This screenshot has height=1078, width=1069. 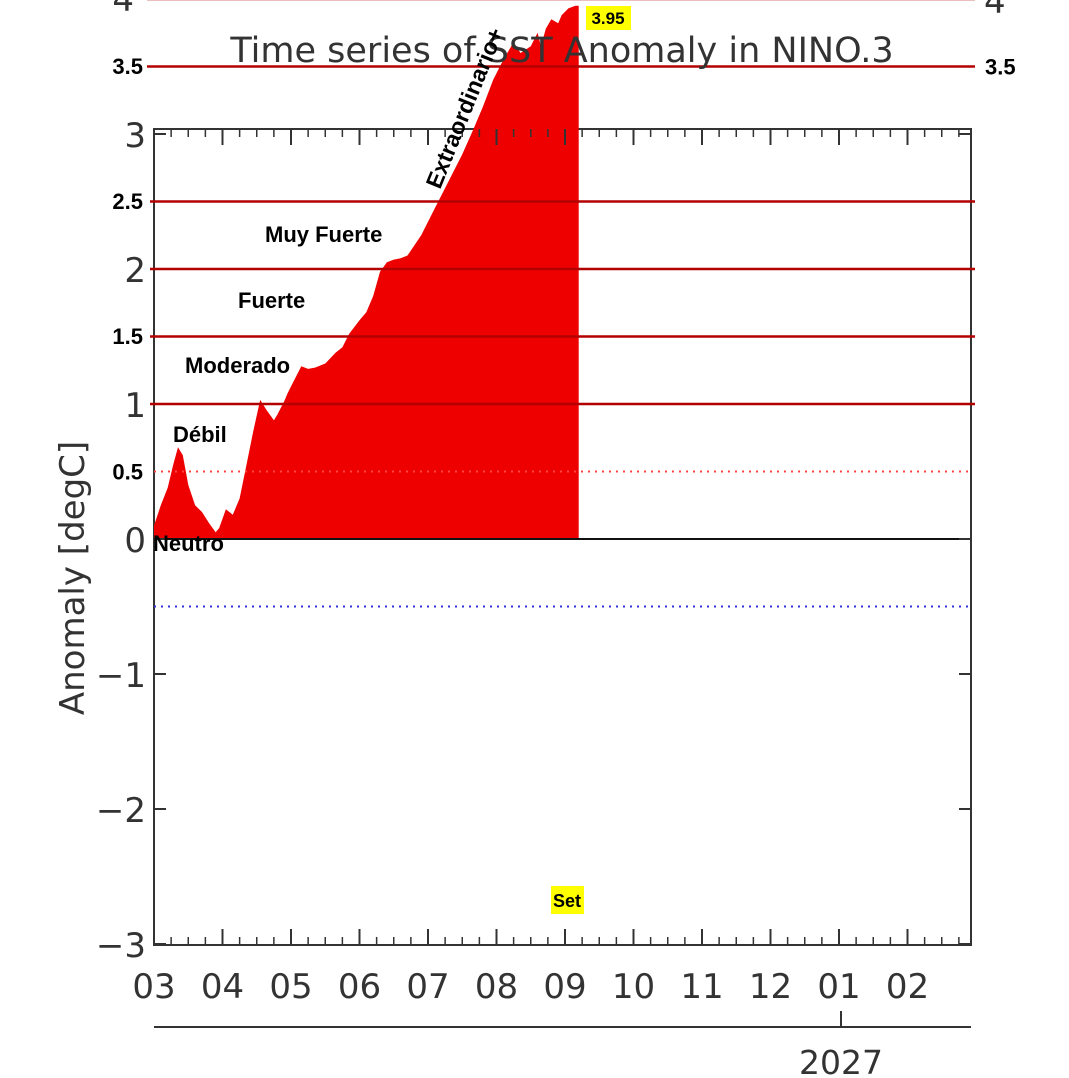 I want to click on y-tick-label: −3, so click(x=121, y=946).